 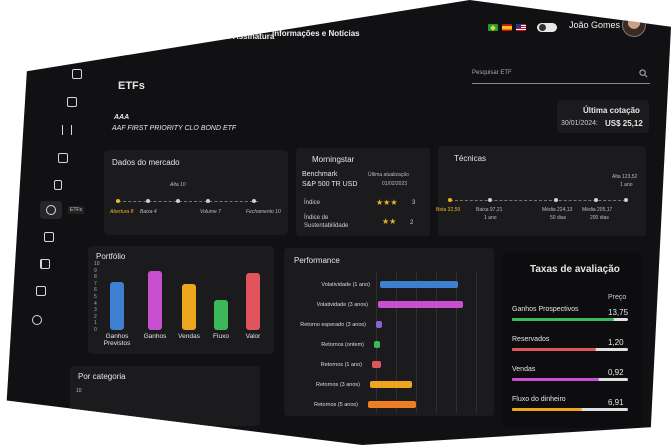 I want to click on pie-icon, so click(x=37, y=320).